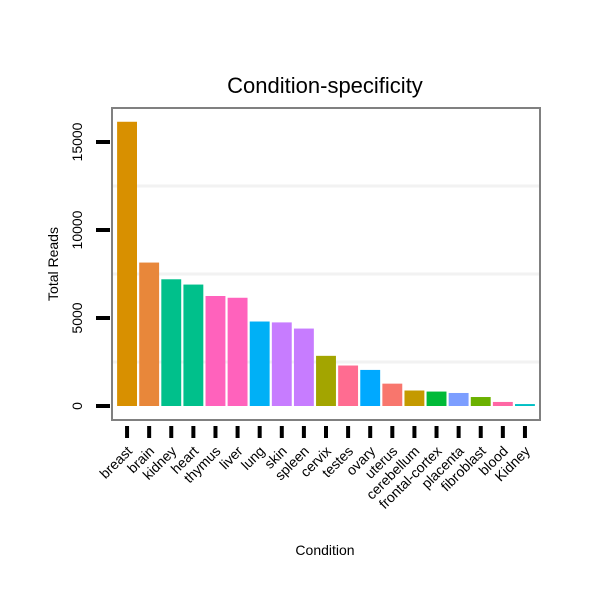 This screenshot has width=600, height=600. I want to click on bar-cerebellum, so click(414, 398).